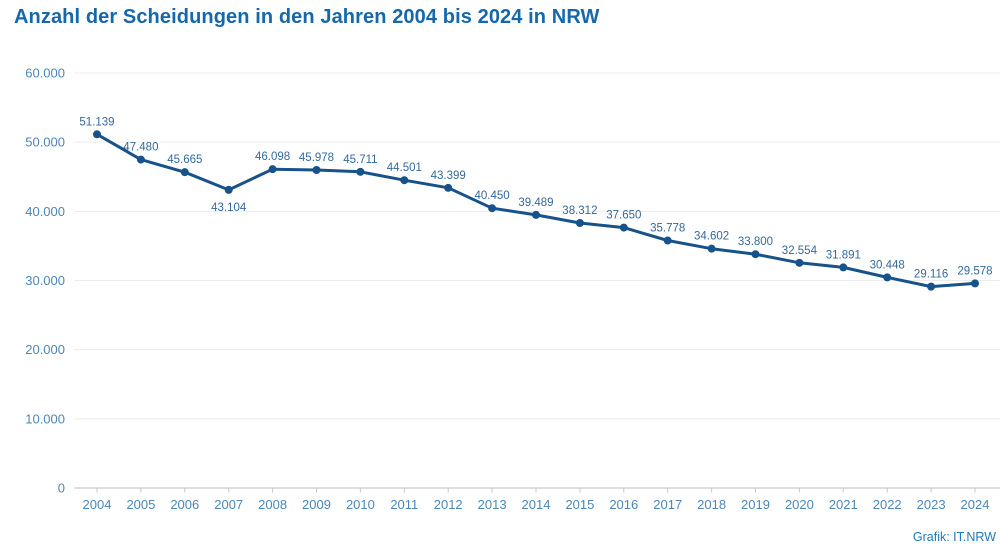  Describe the element at coordinates (45, 418) in the screenshot. I see `y-axis-tick-label: 10.000` at that location.